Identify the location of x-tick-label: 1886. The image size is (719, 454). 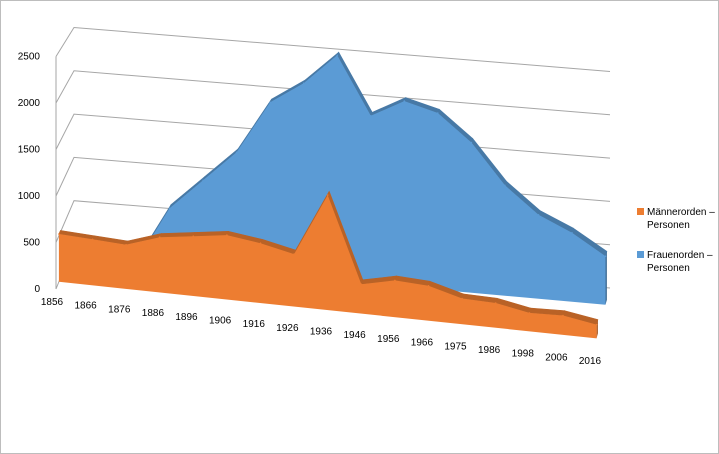
(153, 313).